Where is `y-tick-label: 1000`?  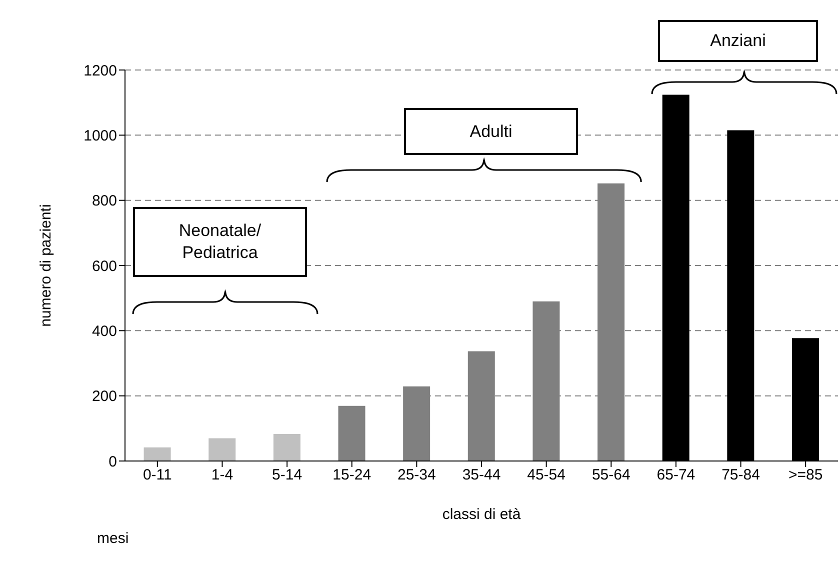 y-tick-label: 1000 is located at coordinates (100, 135).